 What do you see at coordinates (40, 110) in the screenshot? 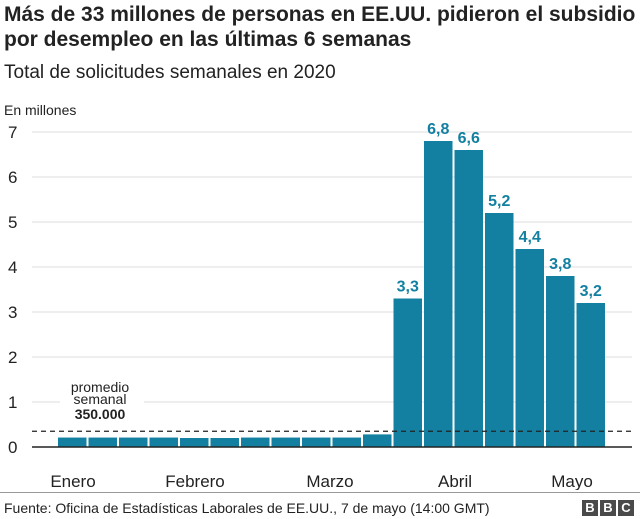
I see `y-axis-label: En millones` at bounding box center [40, 110].